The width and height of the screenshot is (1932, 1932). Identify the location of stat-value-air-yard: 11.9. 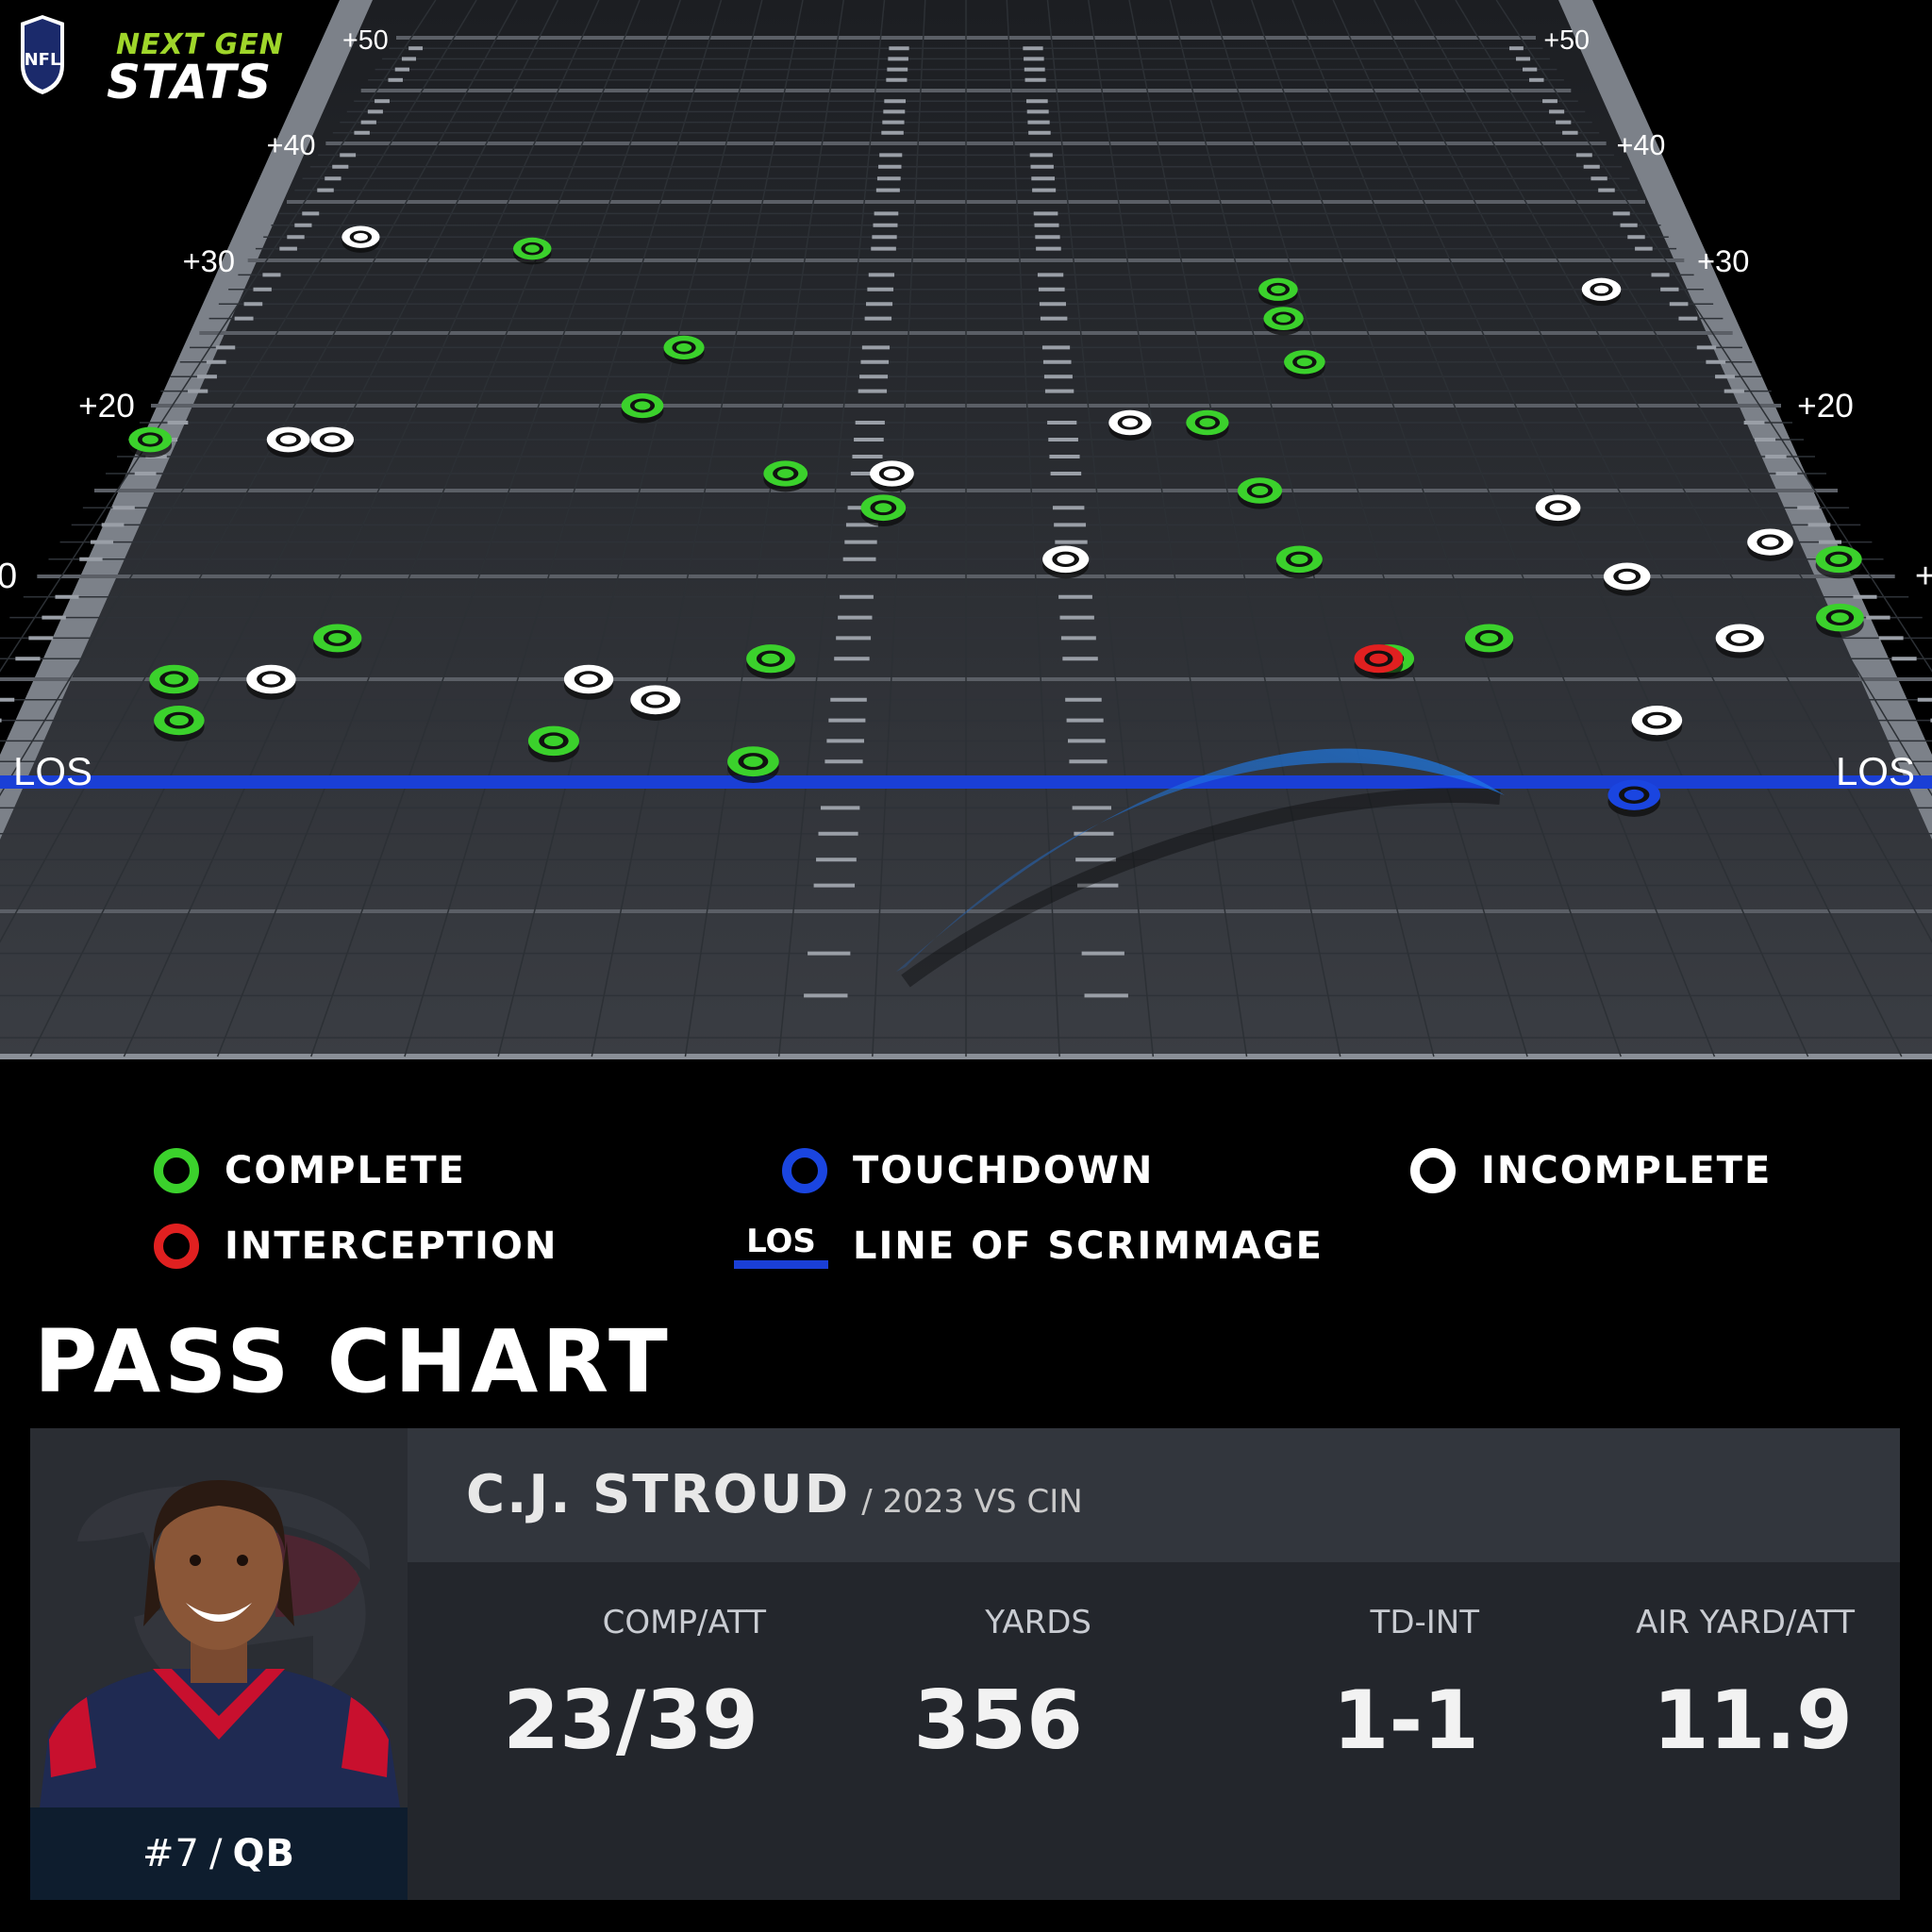
(1753, 1721).